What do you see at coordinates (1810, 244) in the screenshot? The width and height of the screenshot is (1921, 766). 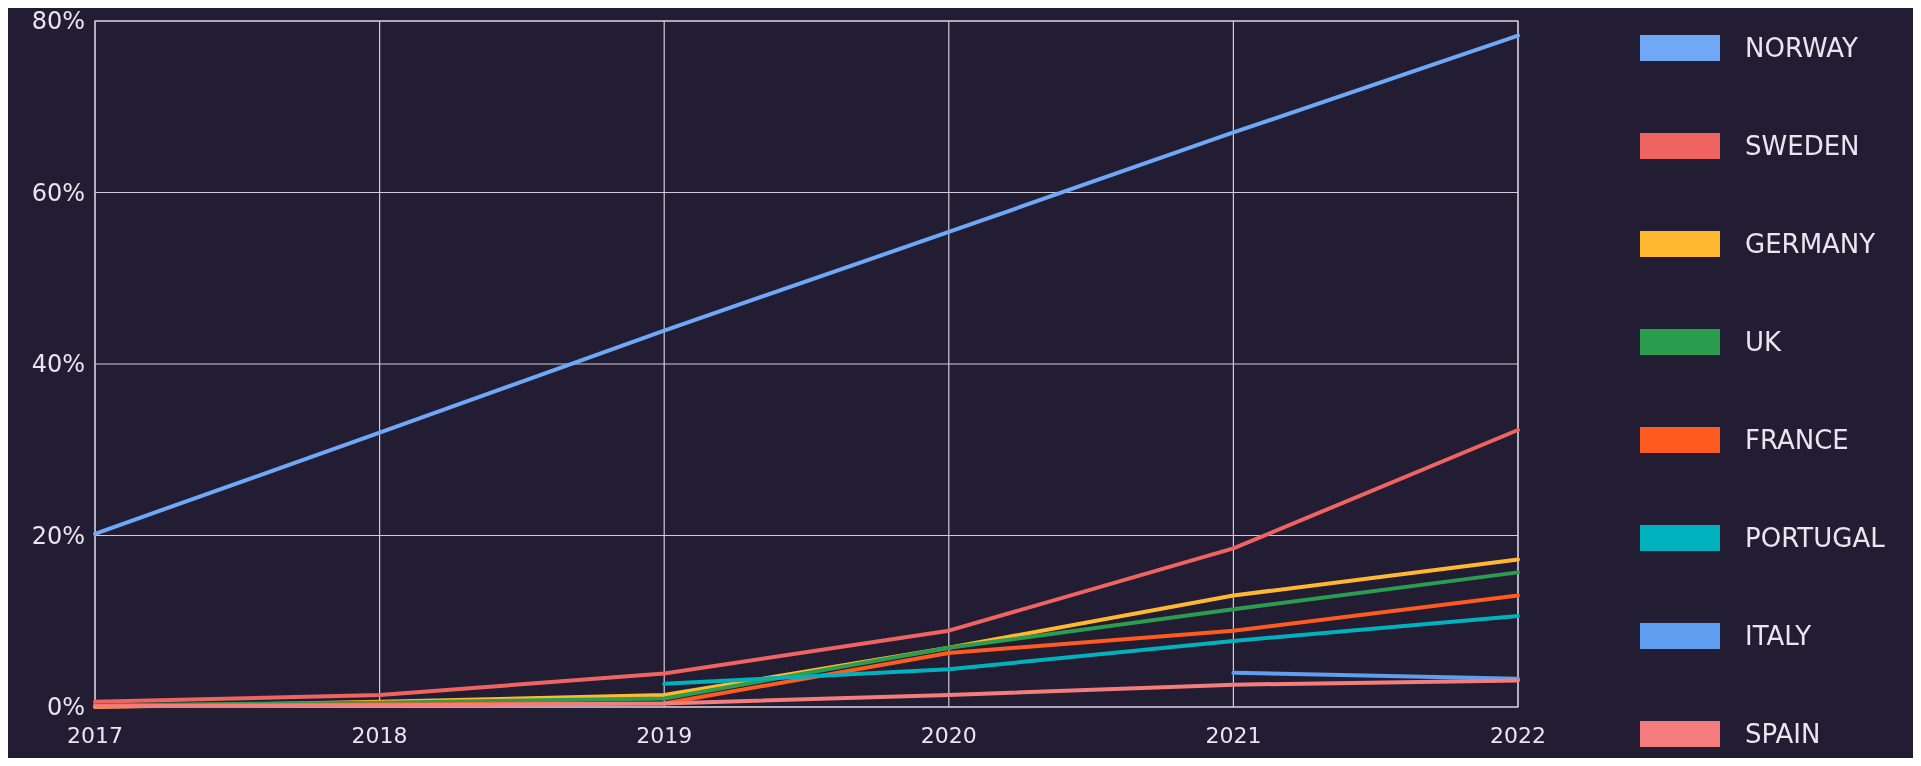 I see `legend-label: GERMANY` at bounding box center [1810, 244].